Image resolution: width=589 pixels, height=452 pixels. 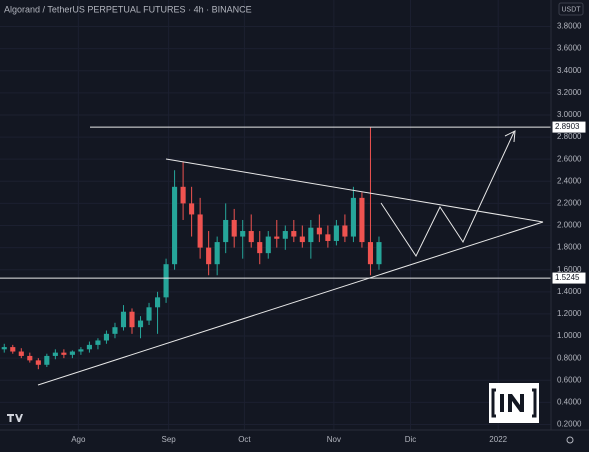 I want to click on y-tick-label: 2.6000, so click(x=569, y=158).